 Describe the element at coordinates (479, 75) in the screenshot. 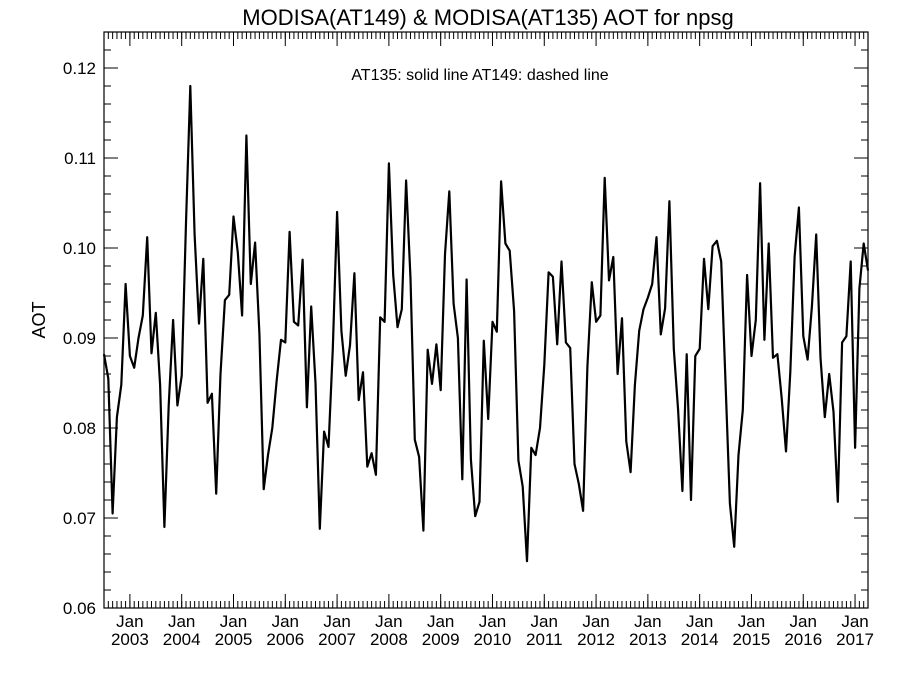

I see `line-style-annotation: AT135: solid line AT149: dashed line` at that location.